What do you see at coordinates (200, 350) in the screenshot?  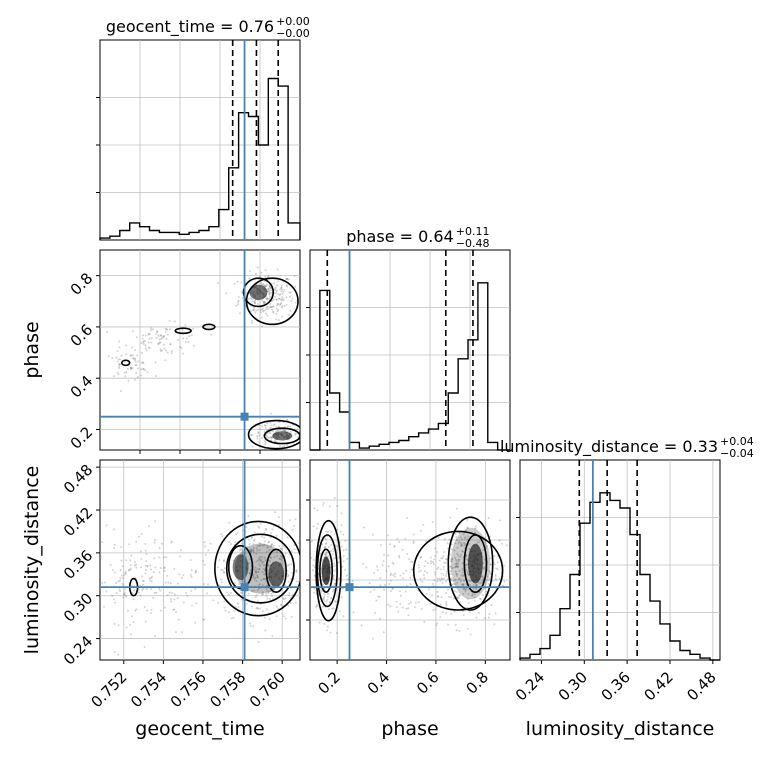 I see `scatter-geocent_time-vs-phase-frame` at bounding box center [200, 350].